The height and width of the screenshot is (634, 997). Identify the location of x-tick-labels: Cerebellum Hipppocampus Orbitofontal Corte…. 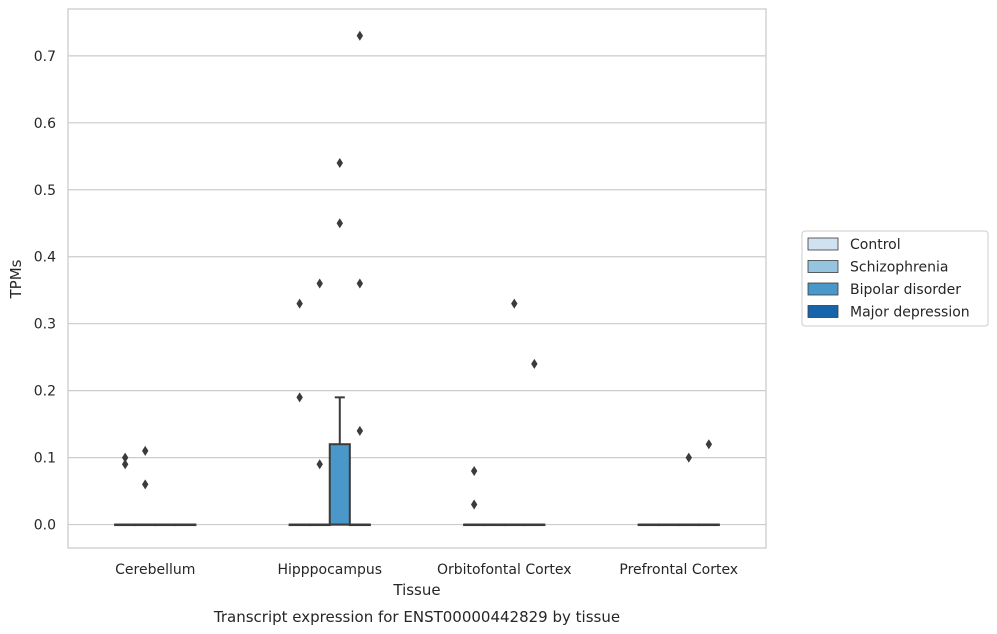
(426, 570).